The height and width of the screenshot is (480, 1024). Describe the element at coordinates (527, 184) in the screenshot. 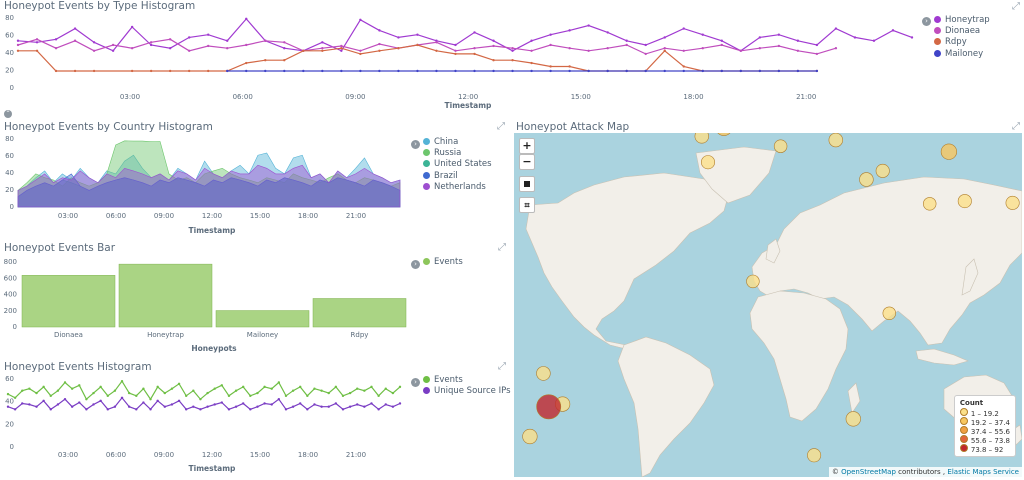

I see `draw-rectangle-button` at that location.